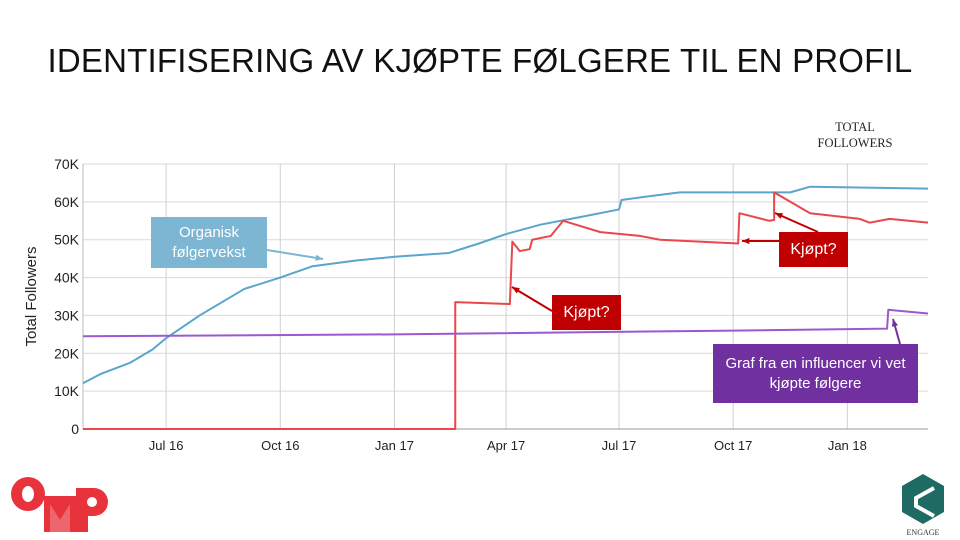  I want to click on y-tick-label: 0, so click(75, 429).